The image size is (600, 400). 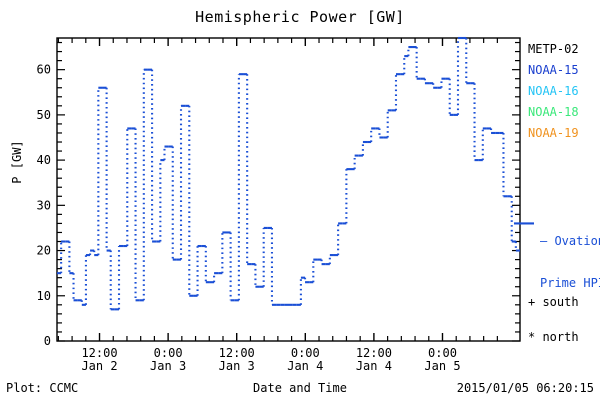 I want to click on y-tick-label: 50, so click(x=44, y=115).